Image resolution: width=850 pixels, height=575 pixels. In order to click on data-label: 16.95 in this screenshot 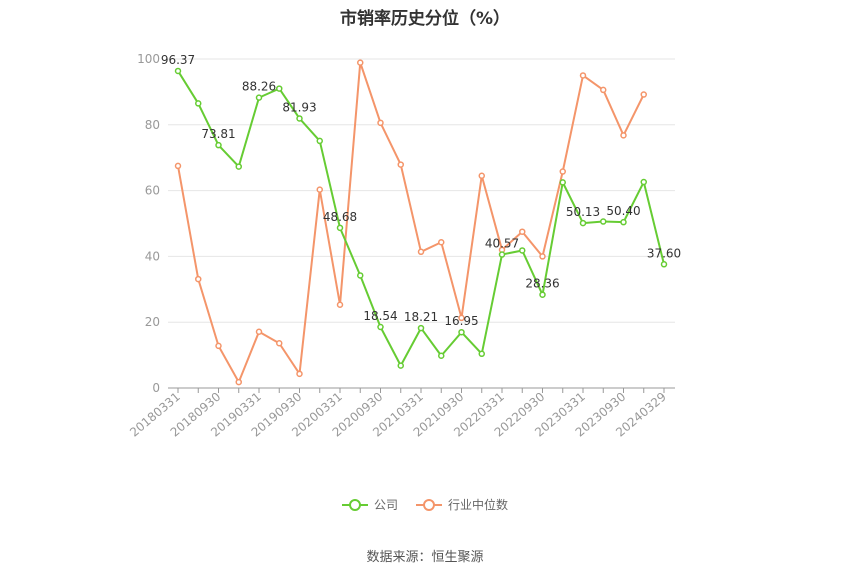, I will do `click(461, 321)`.